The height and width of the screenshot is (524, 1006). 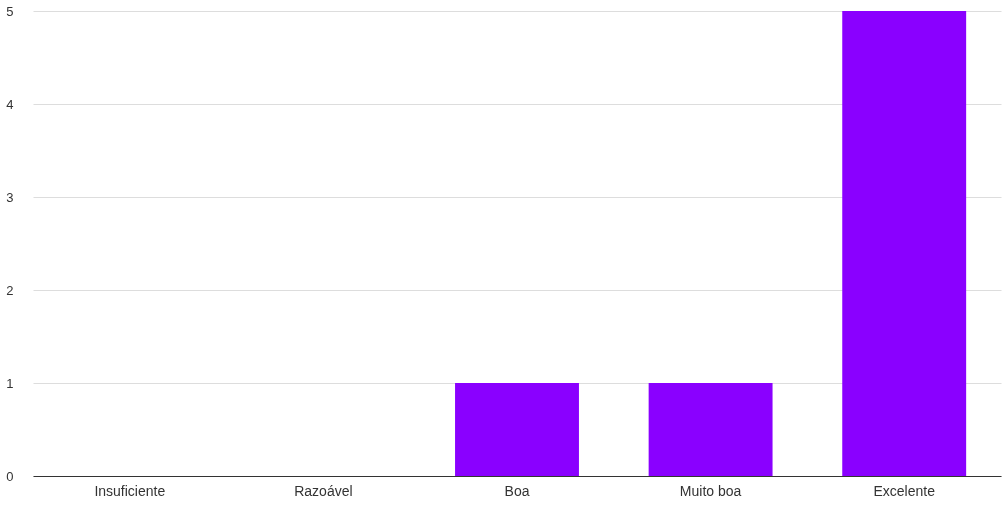 What do you see at coordinates (10, 290) in the screenshot?
I see `y-tick-label: 2` at bounding box center [10, 290].